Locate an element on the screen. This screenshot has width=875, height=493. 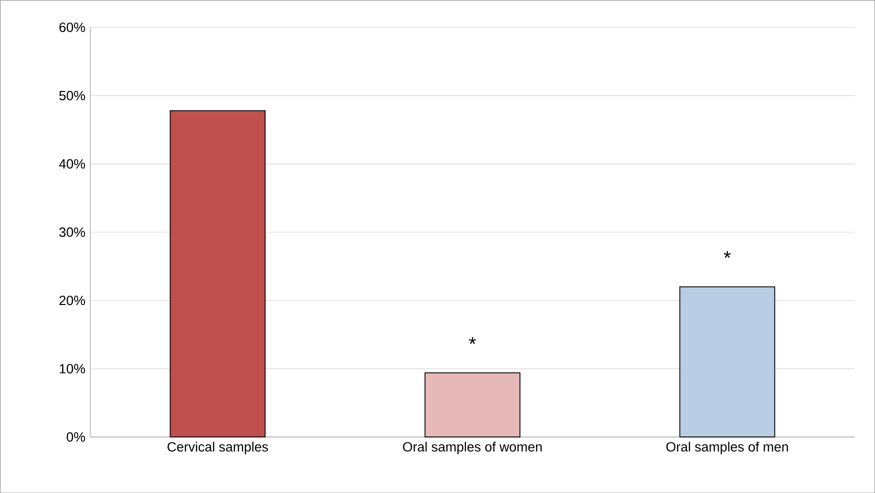
y-tick-label: 20% is located at coordinates (72, 301).